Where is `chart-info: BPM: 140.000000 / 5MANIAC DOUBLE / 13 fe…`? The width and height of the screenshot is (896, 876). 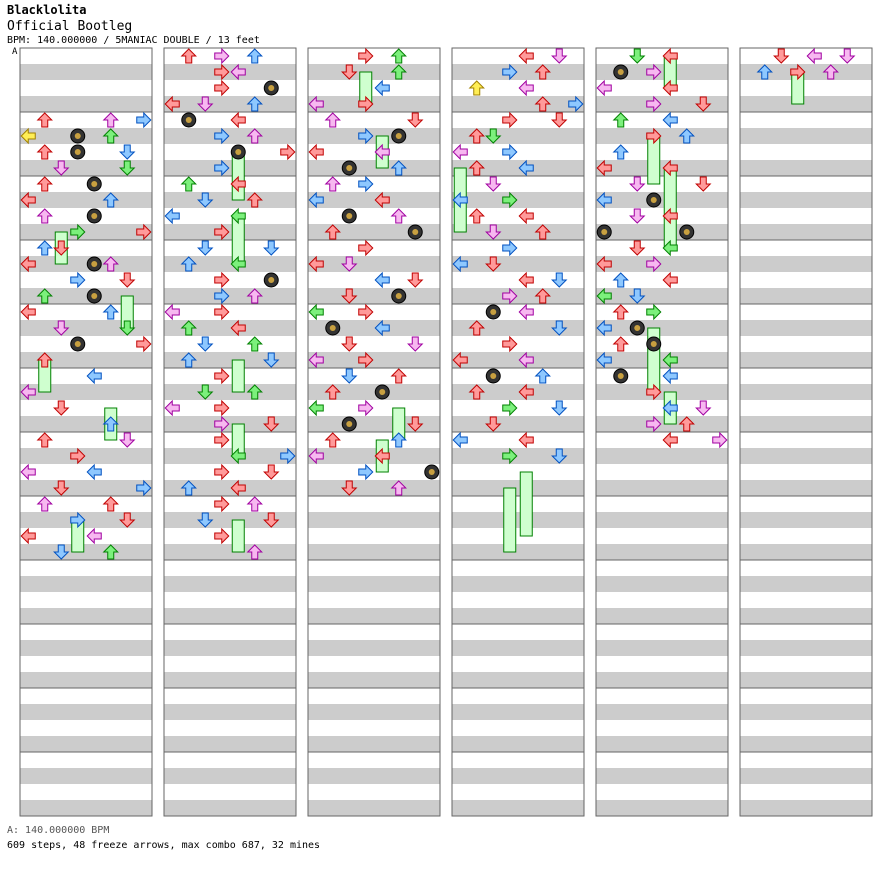
chart-info: BPM: 140.000000 / 5MANIAC DOUBLE / 13 fe… is located at coordinates (133, 40).